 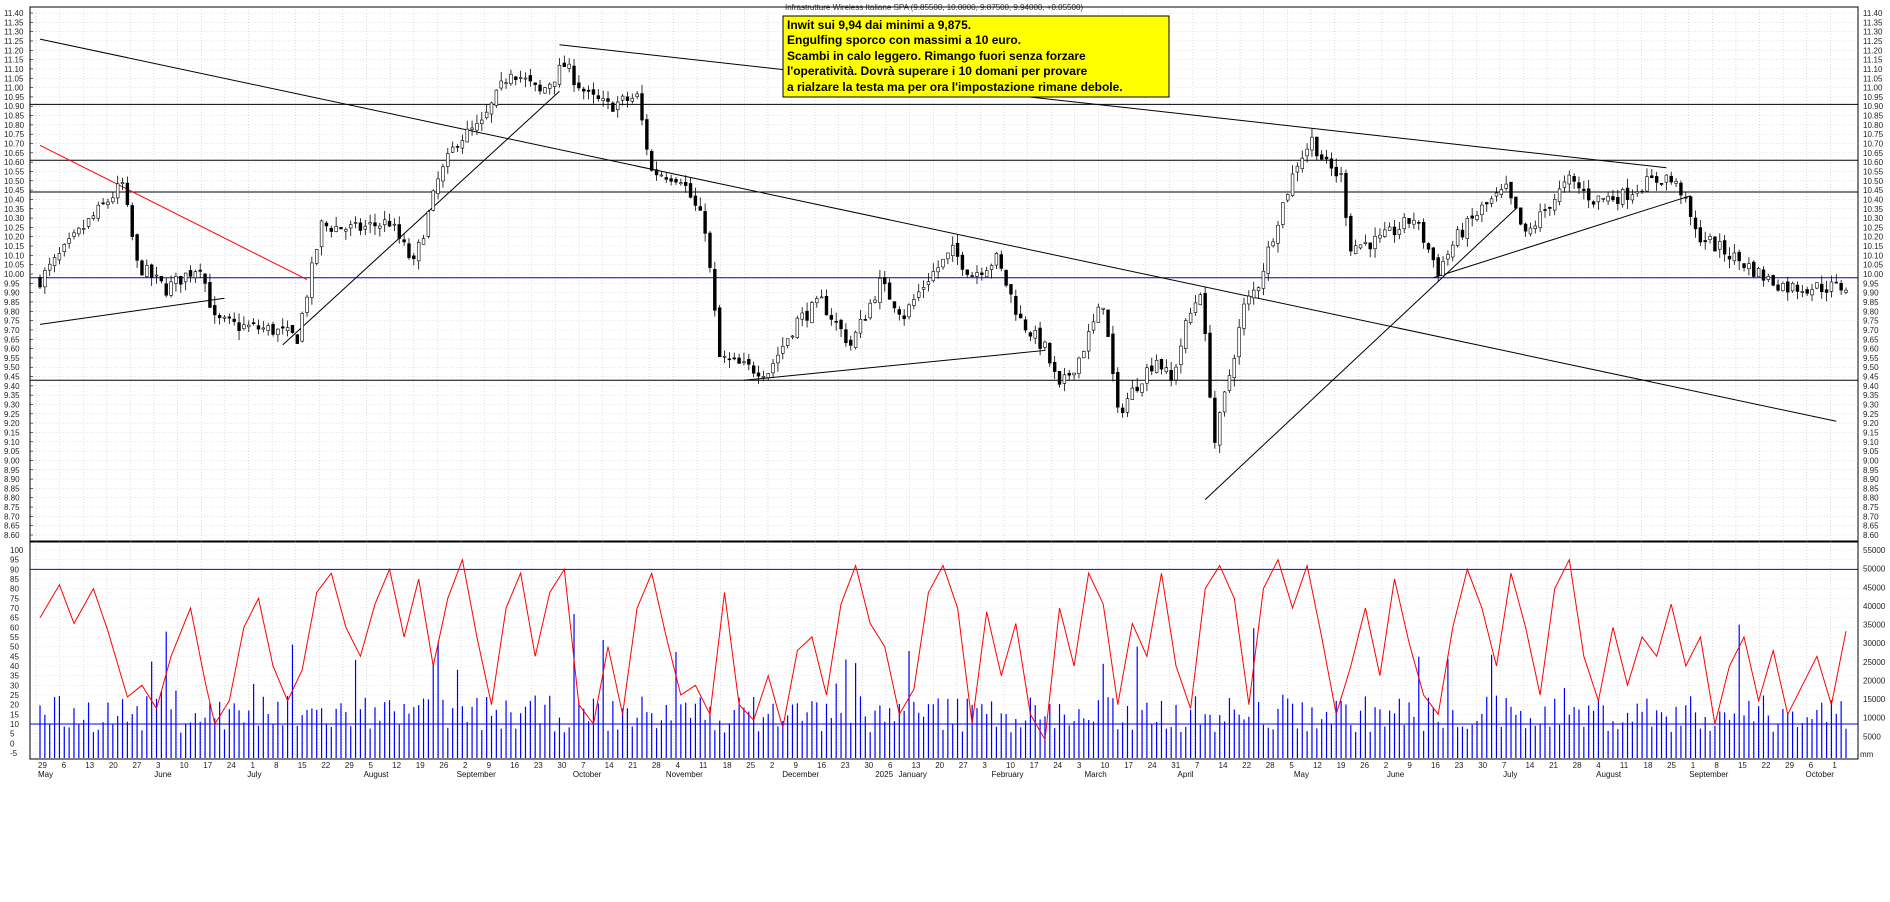 What do you see at coordinates (1510, 774) in the screenshot?
I see `month-label: July` at bounding box center [1510, 774].